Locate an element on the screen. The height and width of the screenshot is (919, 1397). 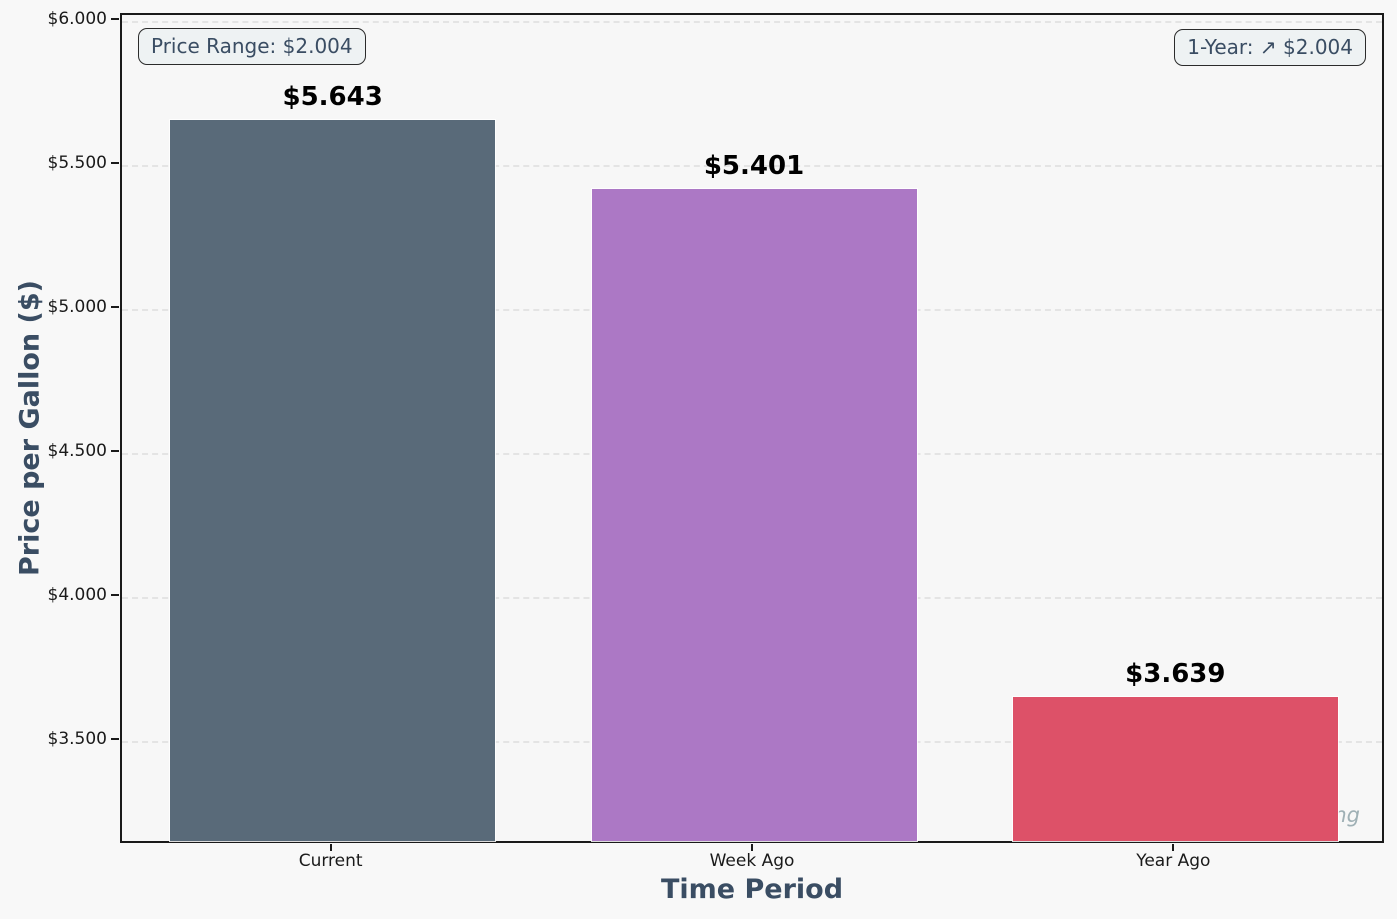
y-tick-label: $3.500 is located at coordinates (77, 739).